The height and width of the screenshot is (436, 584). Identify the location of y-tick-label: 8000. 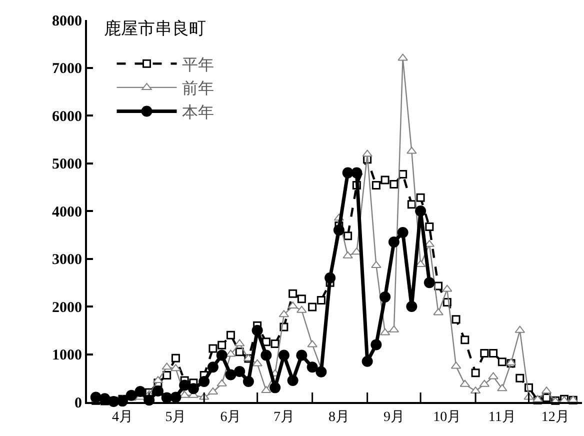
(67, 21).